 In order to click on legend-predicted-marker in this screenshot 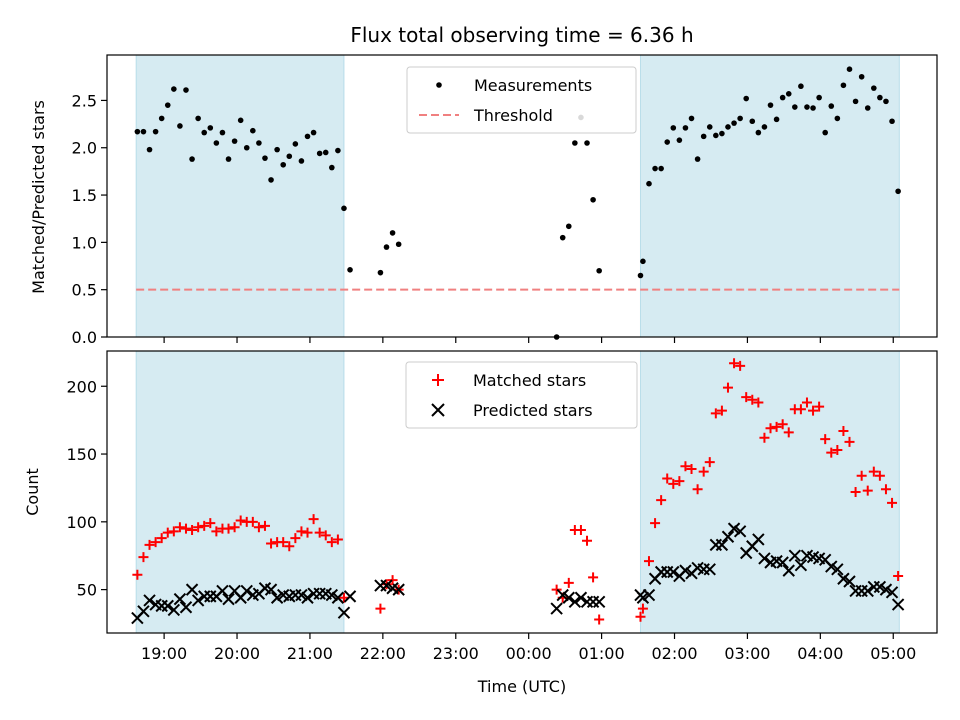, I will do `click(438, 410)`.